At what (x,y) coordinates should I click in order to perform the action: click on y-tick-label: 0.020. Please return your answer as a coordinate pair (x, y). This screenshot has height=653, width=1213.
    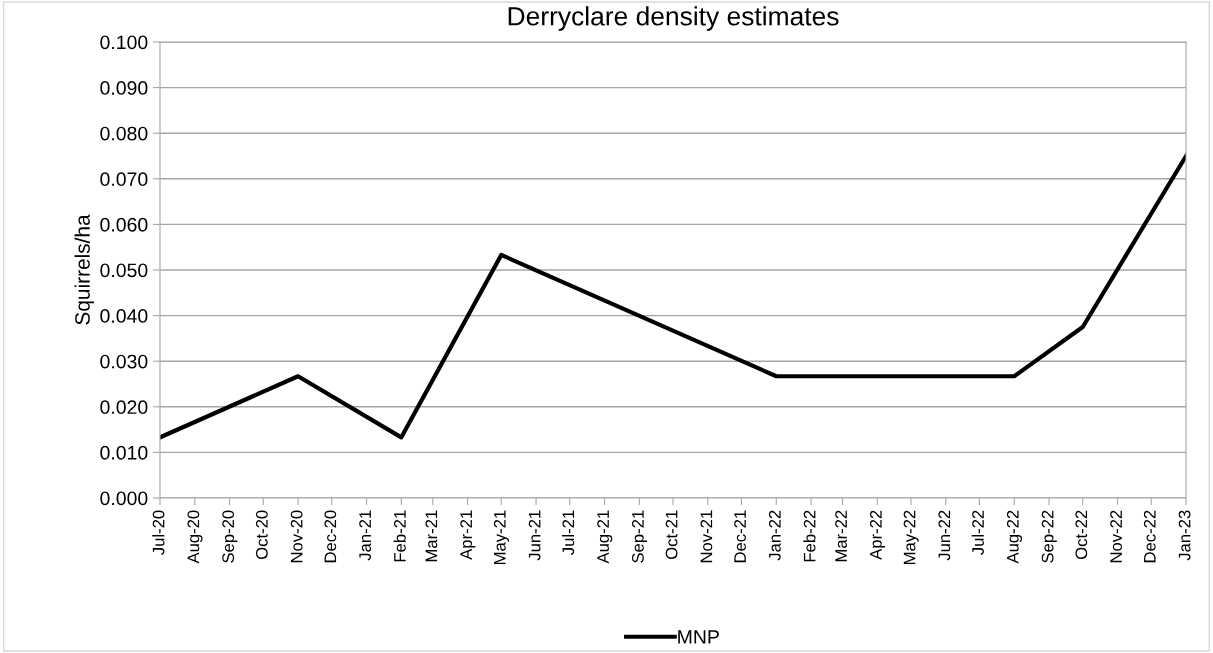
    Looking at the image, I should click on (124, 407).